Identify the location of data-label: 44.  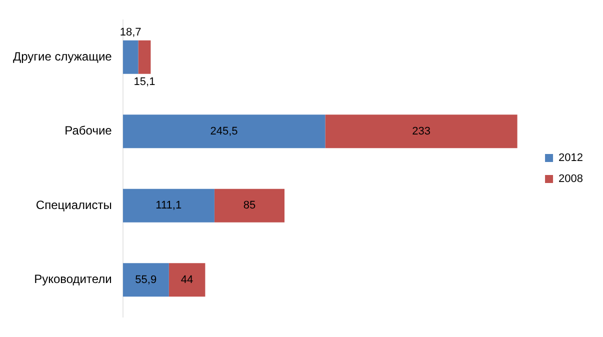
(187, 280).